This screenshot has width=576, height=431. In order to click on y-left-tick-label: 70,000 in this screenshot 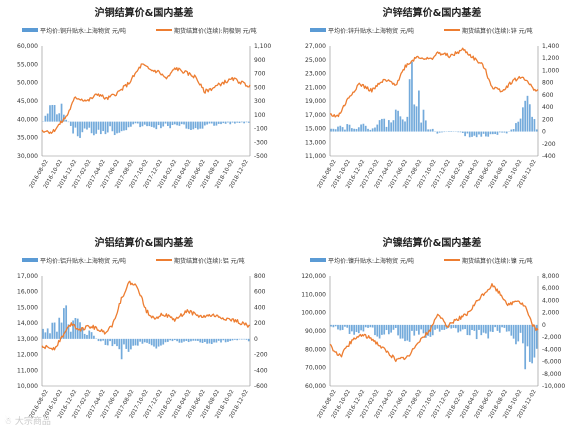, I will do `click(315, 368)`.